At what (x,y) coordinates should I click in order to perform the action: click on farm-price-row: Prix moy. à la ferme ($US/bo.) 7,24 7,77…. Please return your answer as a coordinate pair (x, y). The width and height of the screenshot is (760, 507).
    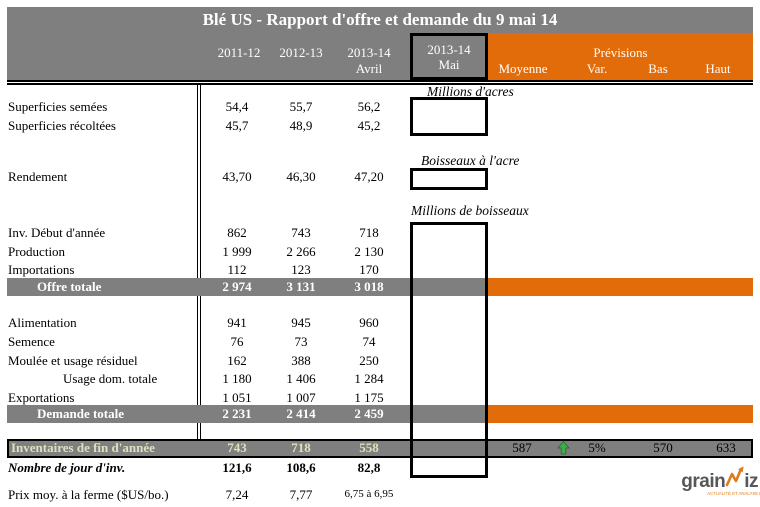
    Looking at the image, I should click on (380, 494).